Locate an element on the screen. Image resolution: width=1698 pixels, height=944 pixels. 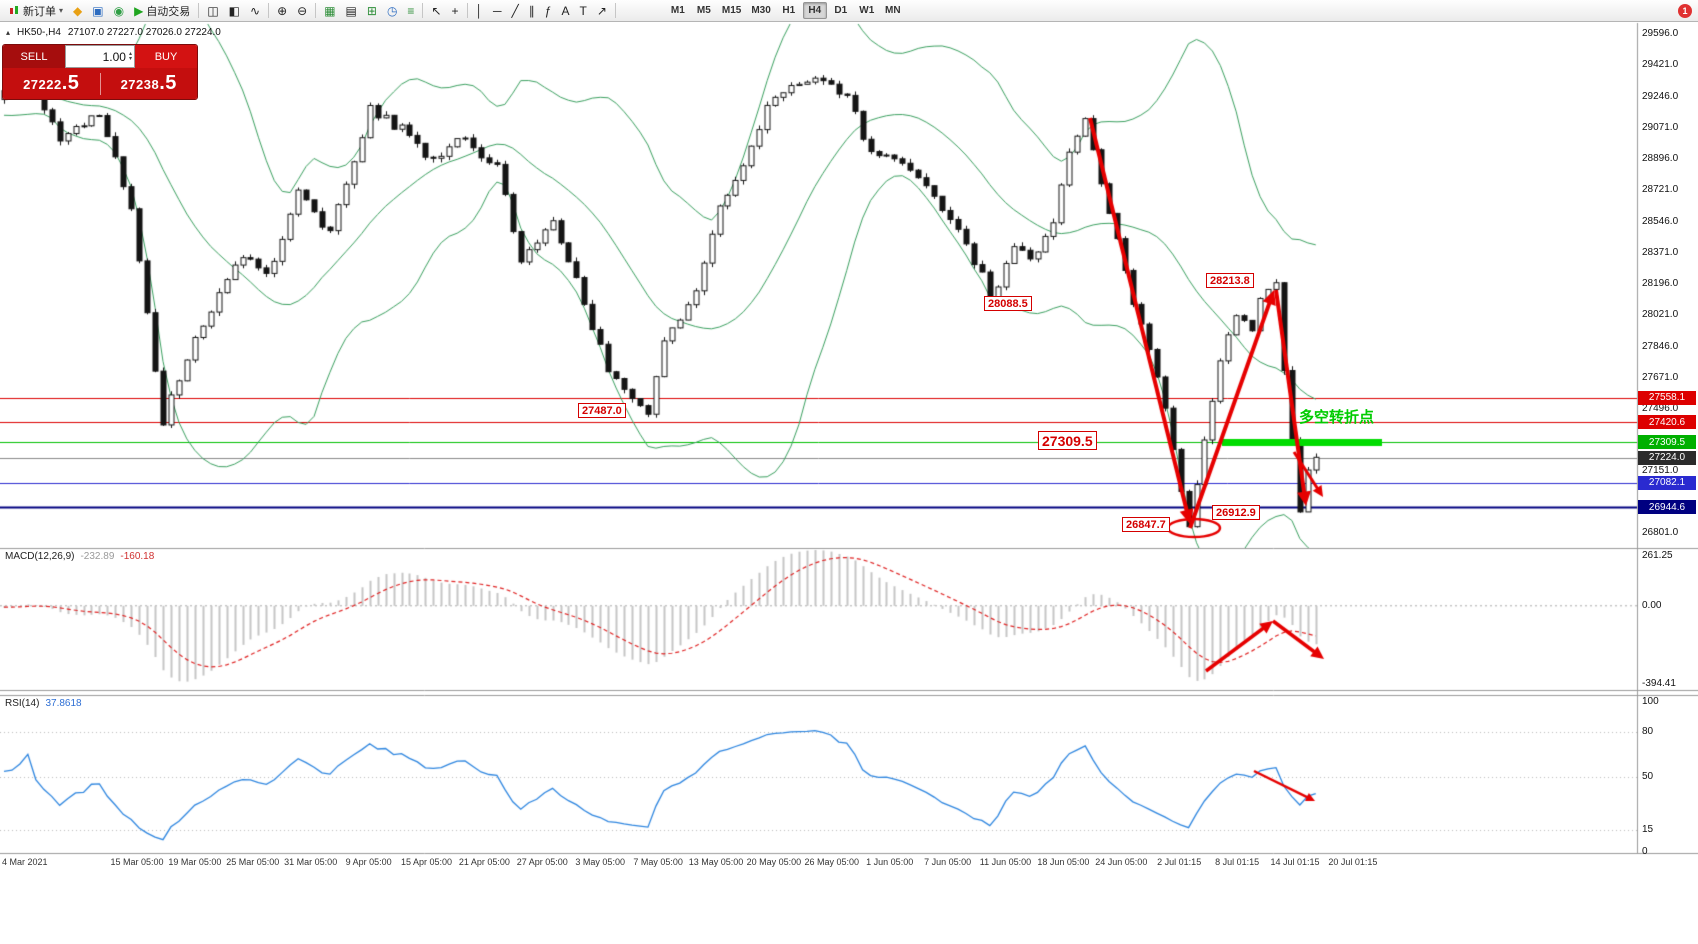
volume-spinner: ▴ ▾ is located at coordinates (130, 56).